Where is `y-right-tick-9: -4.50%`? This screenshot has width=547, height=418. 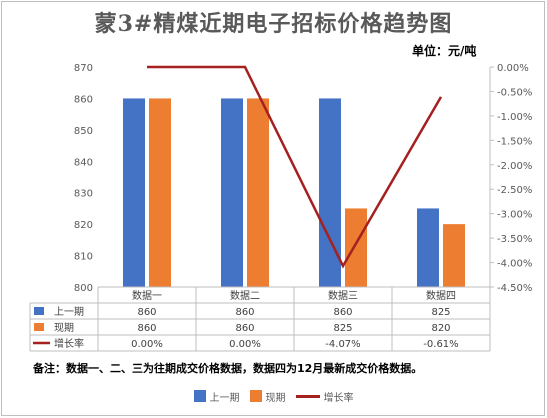 y-right-tick-9: -4.50% is located at coordinates (514, 288).